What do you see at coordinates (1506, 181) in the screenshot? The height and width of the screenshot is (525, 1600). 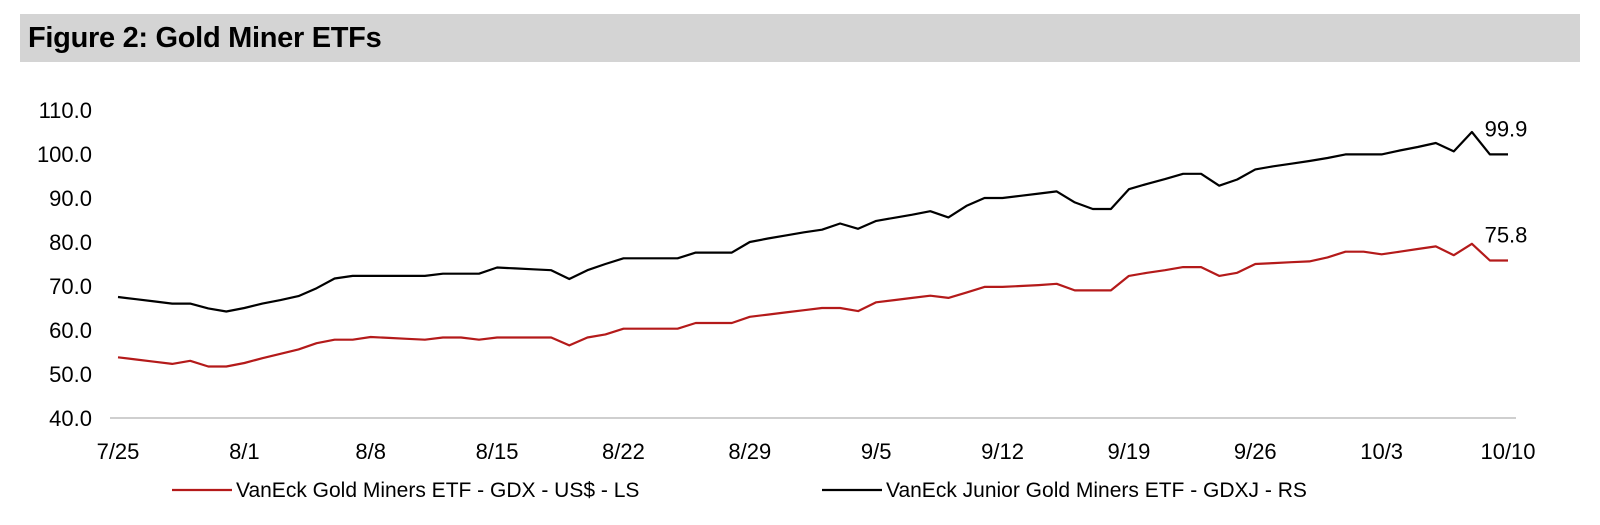 I see `end-value-labels: 75.8 99.9` at bounding box center [1506, 181].